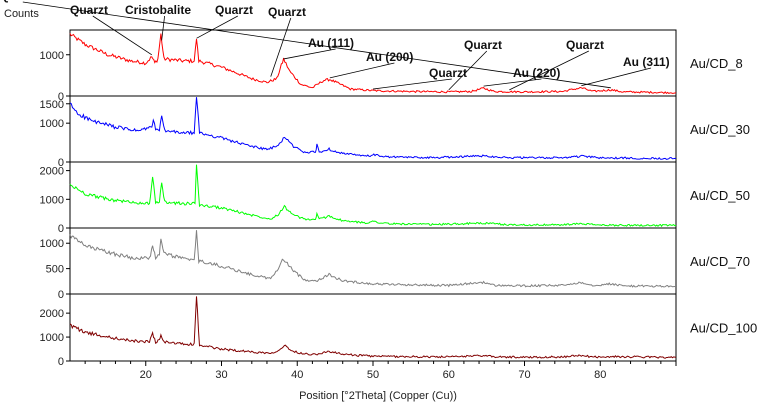  Describe the element at coordinates (55, 270) in the screenshot. I see `y-tick-label: 500` at that location.